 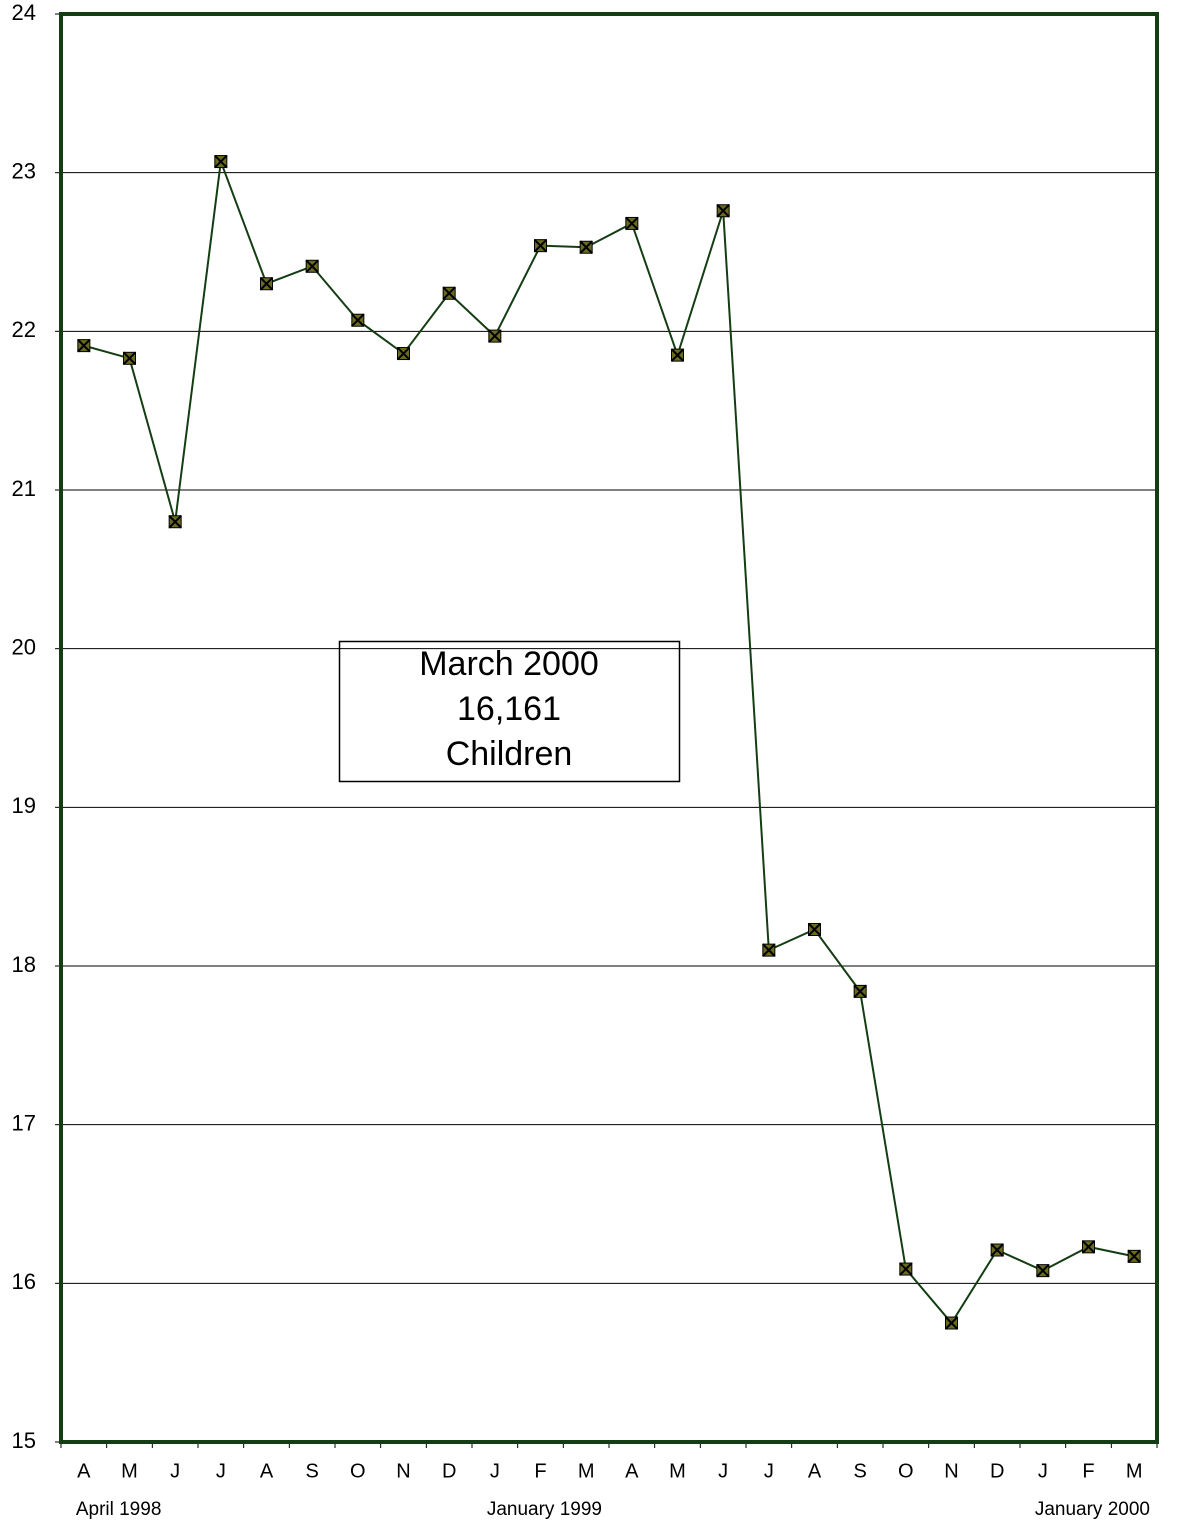 What do you see at coordinates (24, 170) in the screenshot?
I see `y-tick-label: 23` at bounding box center [24, 170].